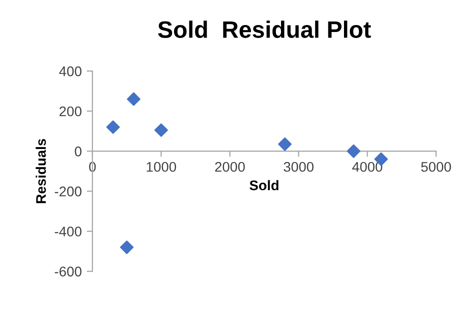 The image size is (474, 323). What do you see at coordinates (436, 167) in the screenshot?
I see `x-tick-label: 5000` at bounding box center [436, 167].